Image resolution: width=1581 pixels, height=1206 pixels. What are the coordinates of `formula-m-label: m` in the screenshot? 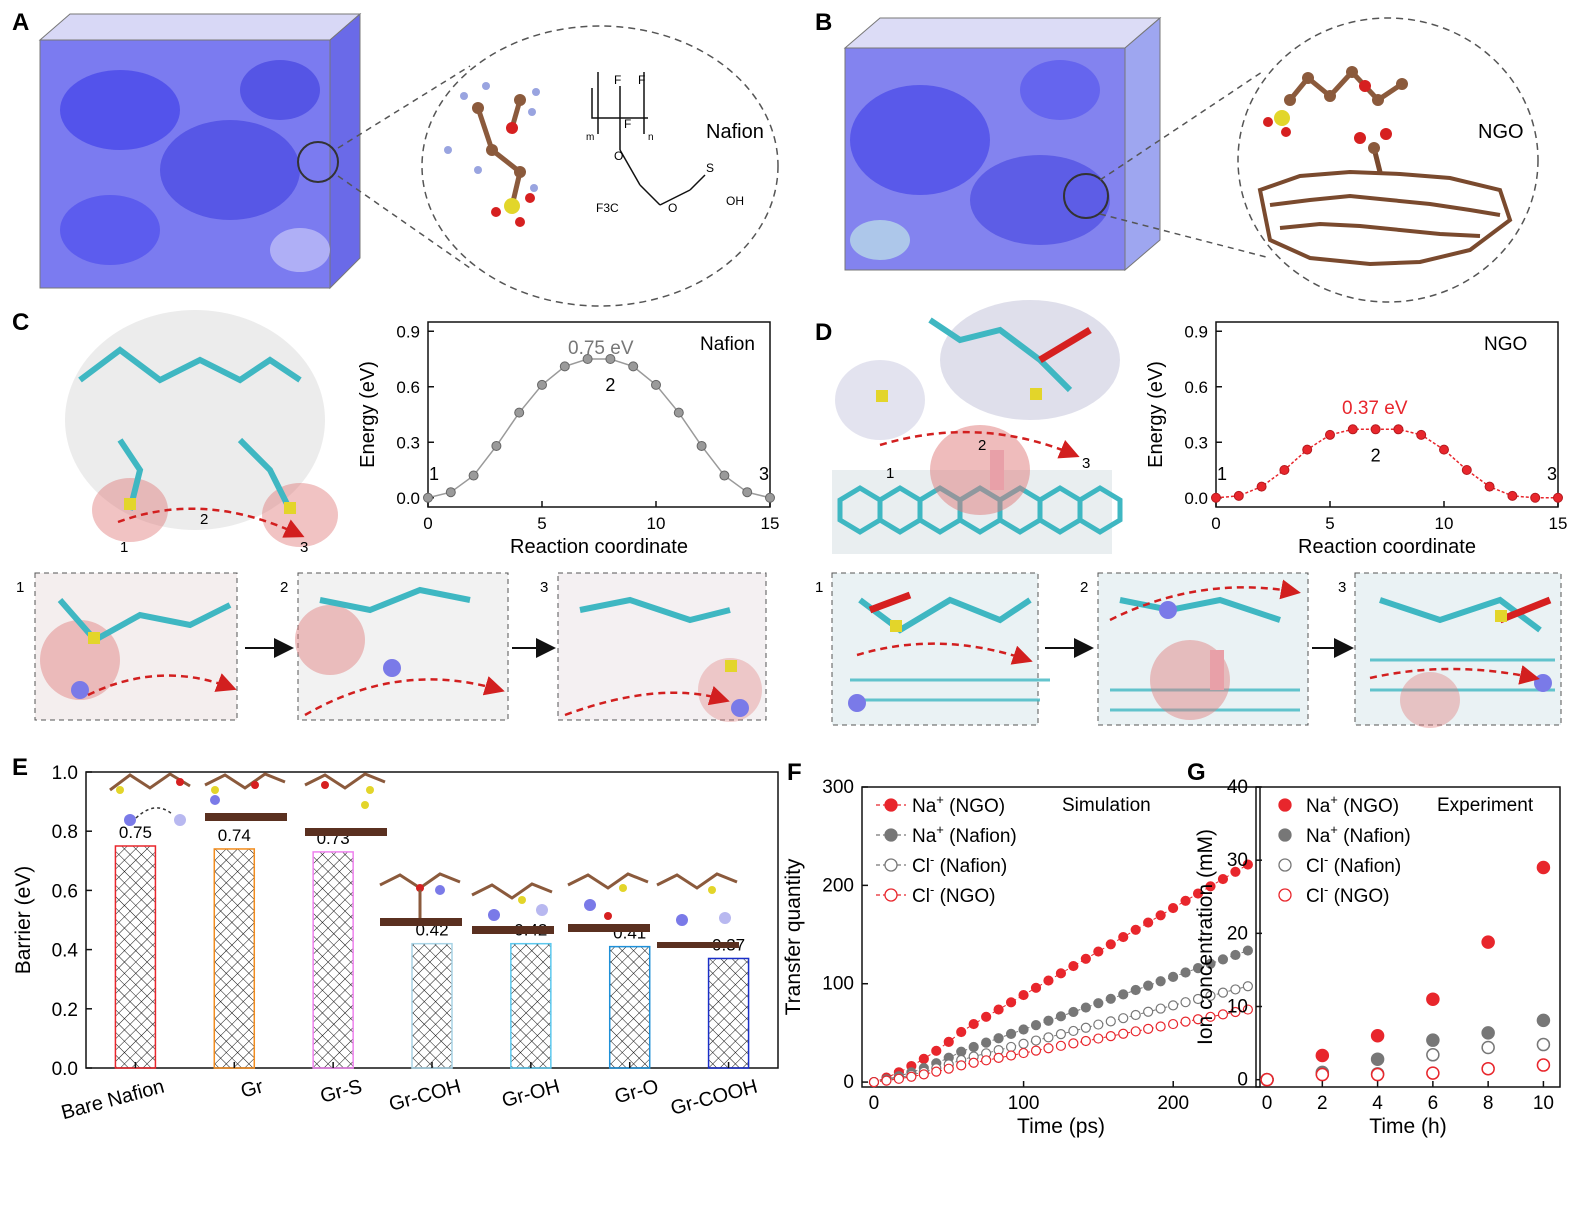 It's located at (590, 137).